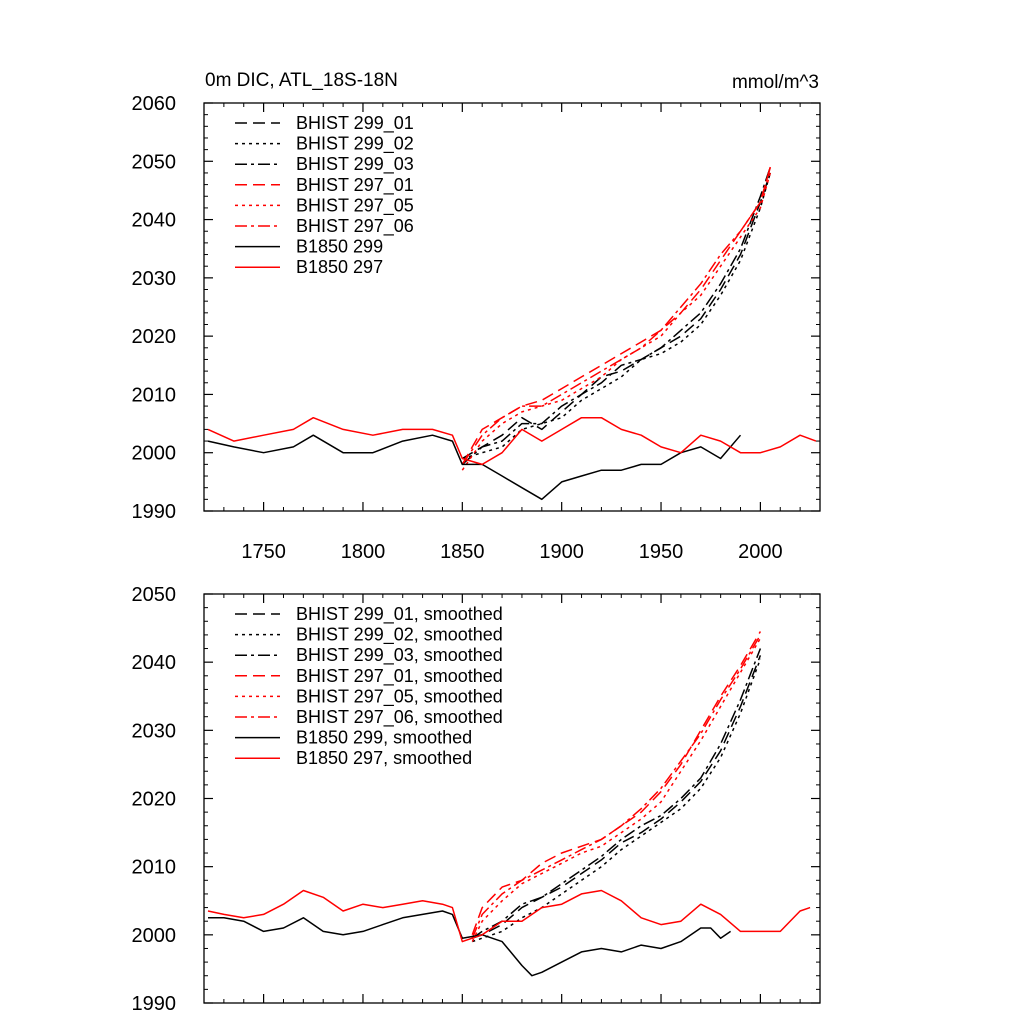  I want to click on legend-label: BHIST 299_01, smoothed, so click(399, 614).